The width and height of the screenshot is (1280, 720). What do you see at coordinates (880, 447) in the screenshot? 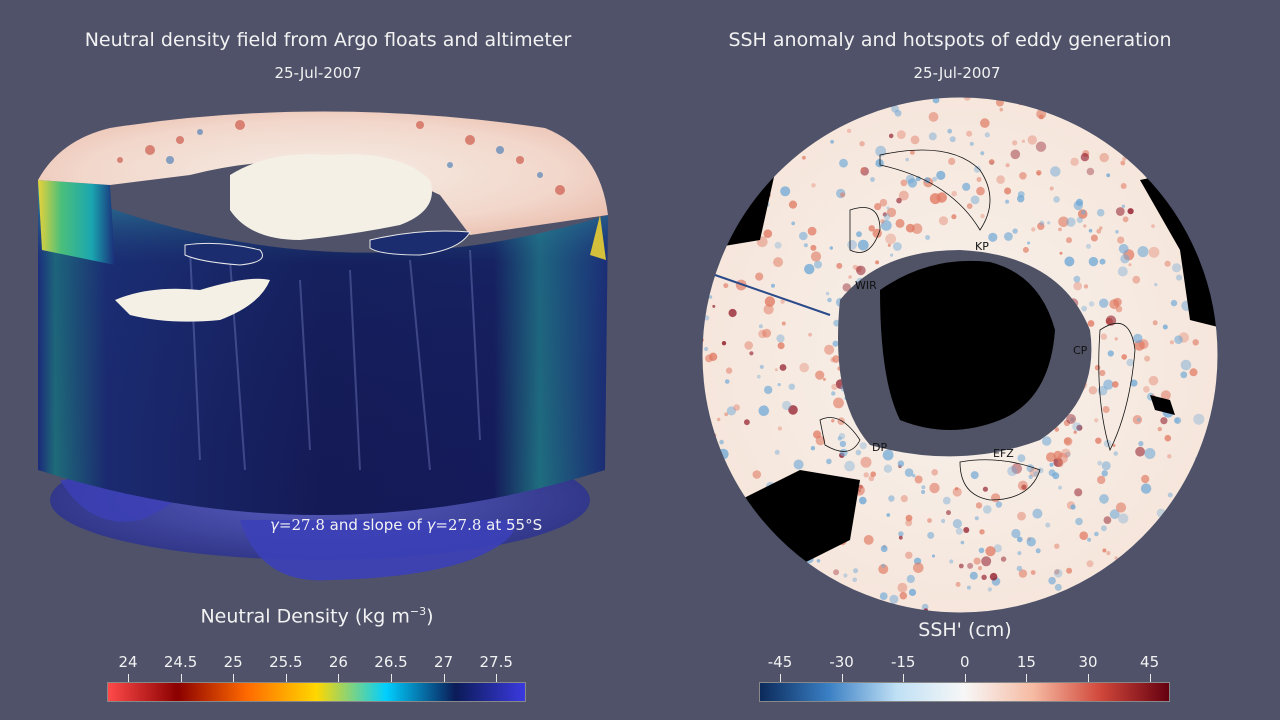
I see `region-label-dp: DP` at bounding box center [880, 447].